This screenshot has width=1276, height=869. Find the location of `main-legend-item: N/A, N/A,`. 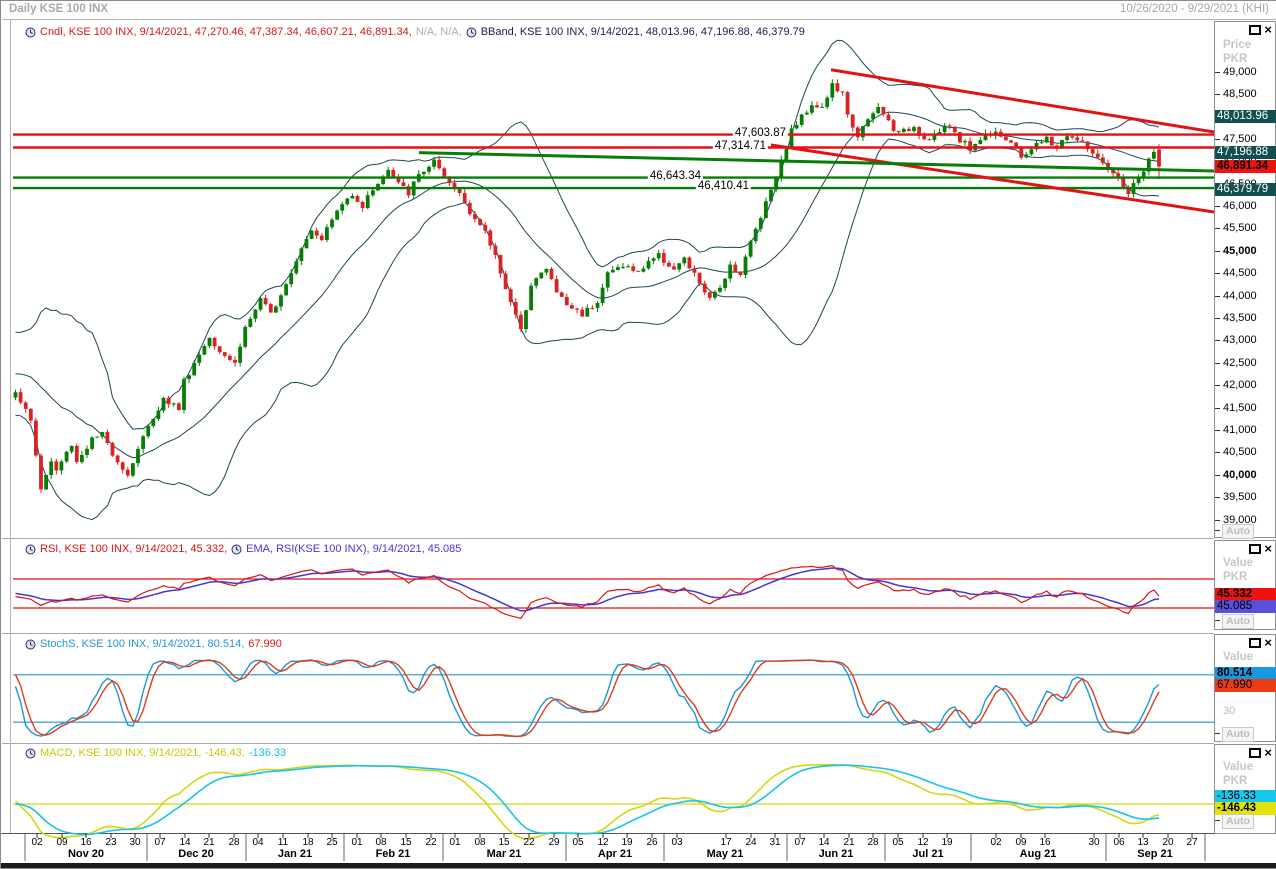

main-legend-item: N/A, N/A, is located at coordinates (438, 32).